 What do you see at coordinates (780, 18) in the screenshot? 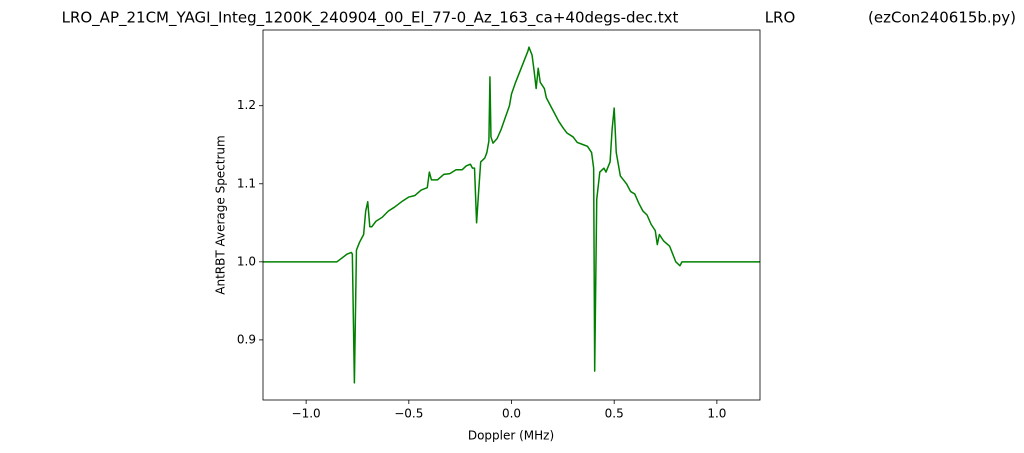
I see `chart-title: LRO` at bounding box center [780, 18].